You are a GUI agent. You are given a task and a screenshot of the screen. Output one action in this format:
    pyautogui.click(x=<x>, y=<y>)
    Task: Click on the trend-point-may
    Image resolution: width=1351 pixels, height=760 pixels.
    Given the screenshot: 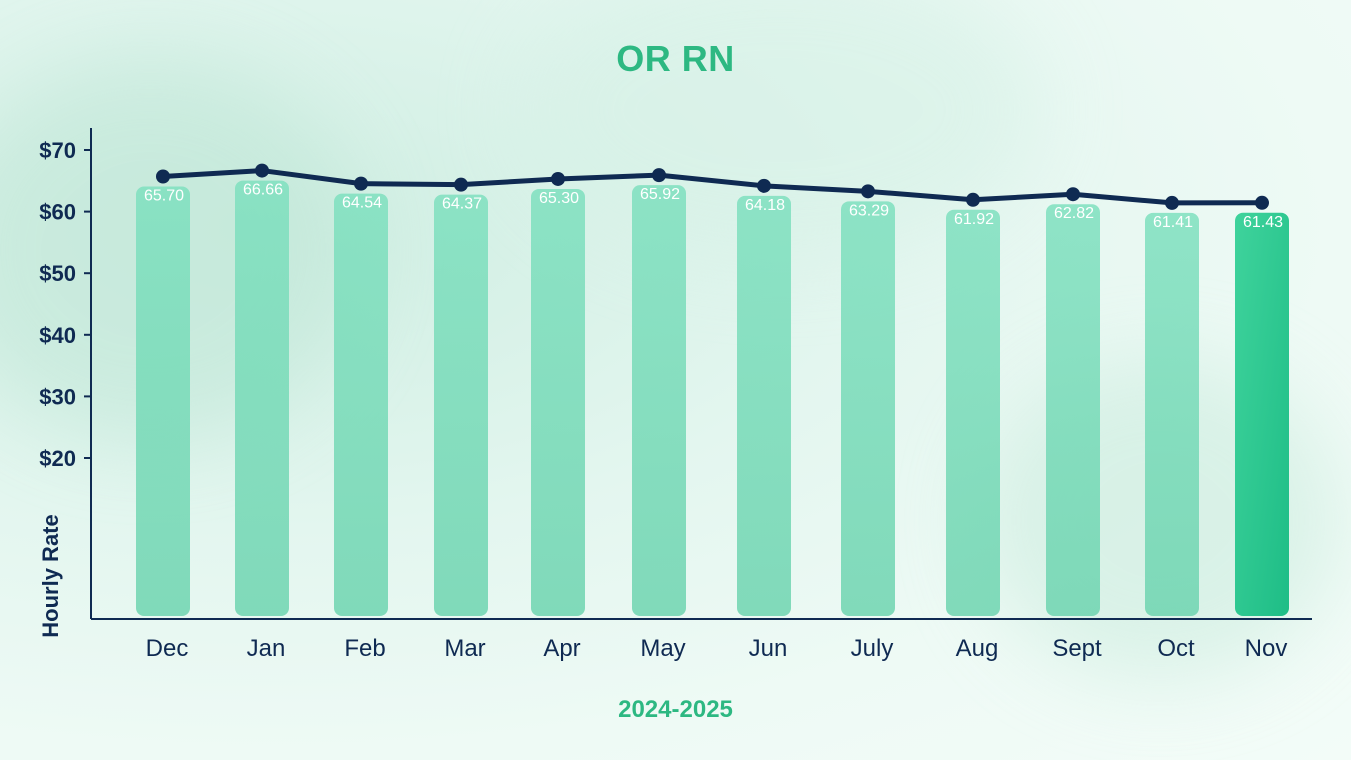 What is the action you would take?
    pyautogui.click(x=659, y=175)
    